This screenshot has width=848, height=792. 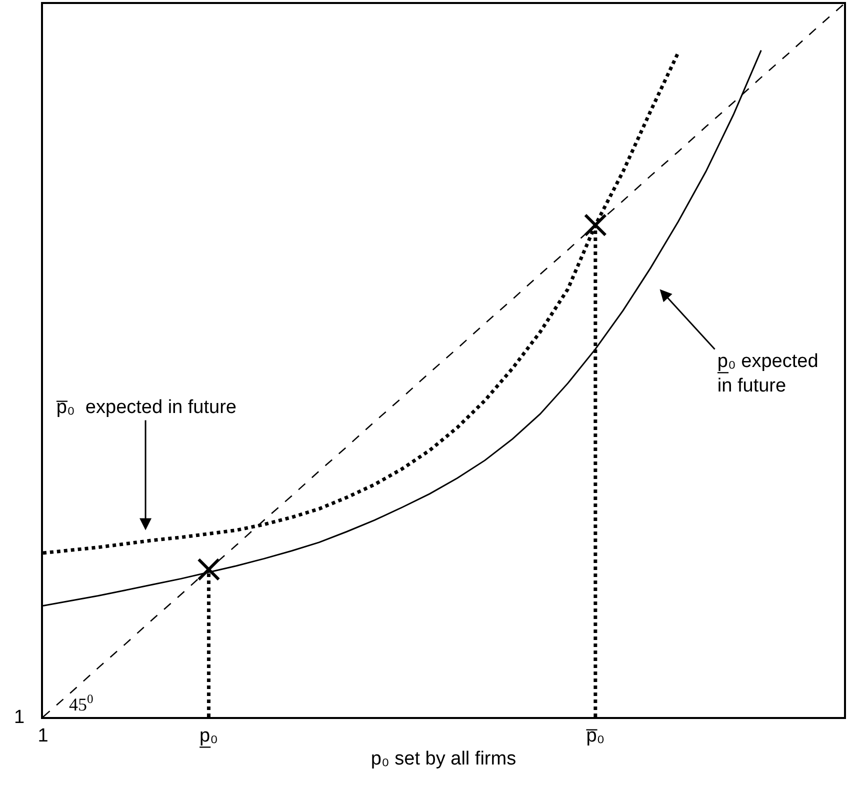 I want to click on text: 1, so click(x=19, y=717).